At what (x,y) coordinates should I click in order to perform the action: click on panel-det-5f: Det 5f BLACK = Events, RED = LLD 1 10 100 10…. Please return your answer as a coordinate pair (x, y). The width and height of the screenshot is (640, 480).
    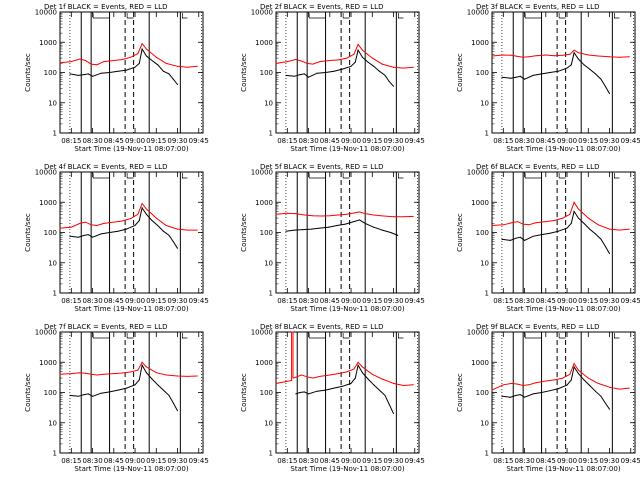
    Looking at the image, I should click on (332, 238).